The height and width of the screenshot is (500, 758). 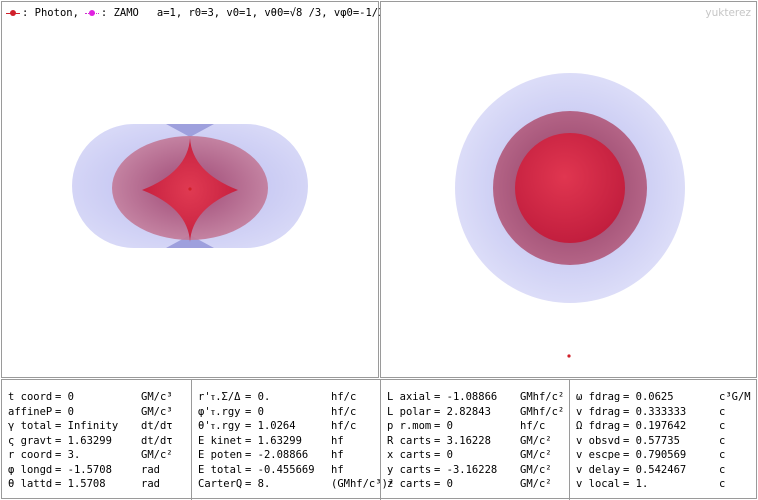 I want to click on table-row: CarterQ = 8. (GMhf/c³)², so click(x=293, y=484).